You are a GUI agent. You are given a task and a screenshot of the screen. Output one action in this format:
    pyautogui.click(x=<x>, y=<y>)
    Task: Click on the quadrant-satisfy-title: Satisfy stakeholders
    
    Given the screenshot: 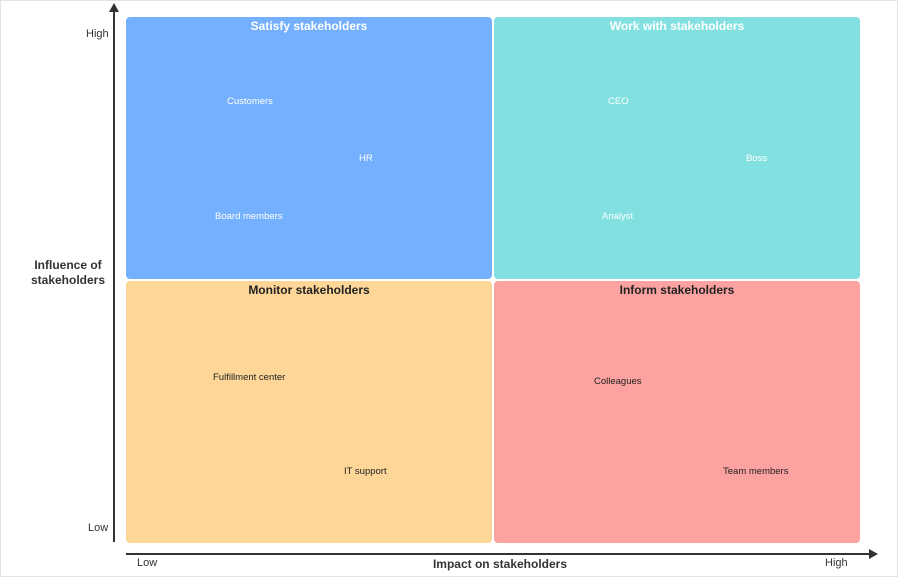 What is the action you would take?
    pyautogui.click(x=309, y=26)
    